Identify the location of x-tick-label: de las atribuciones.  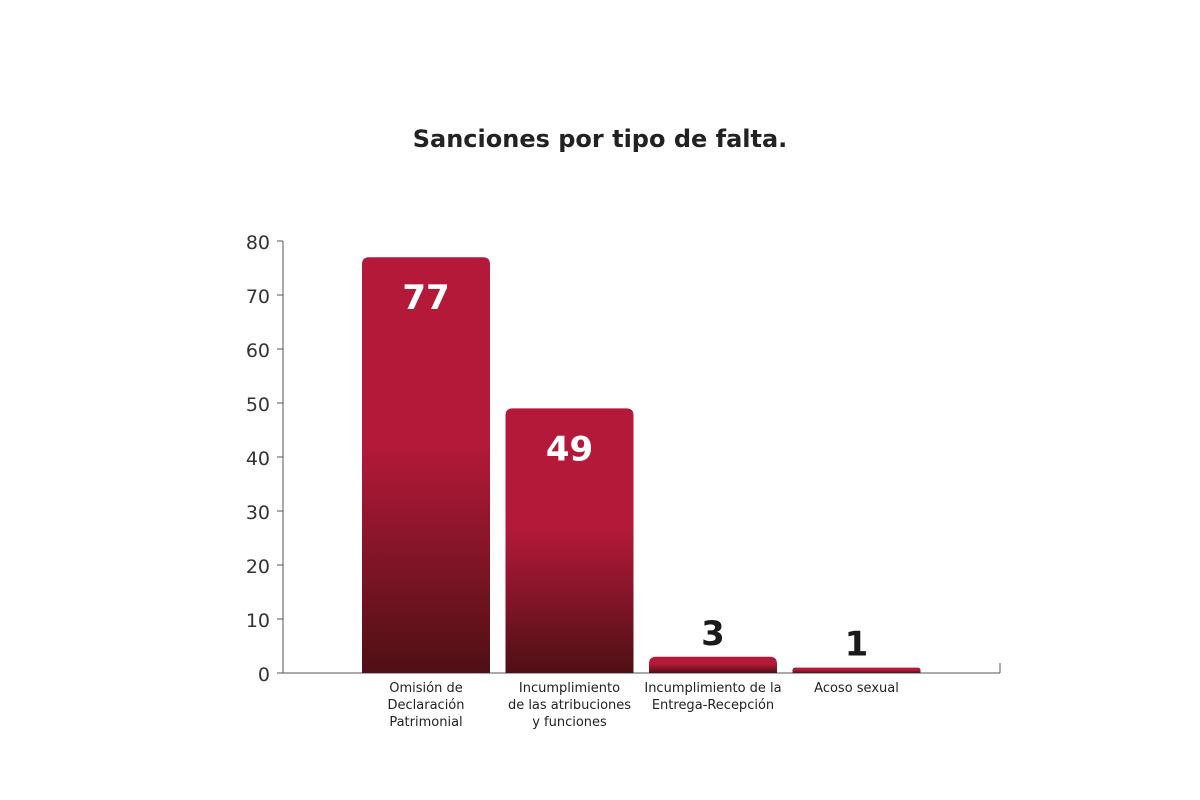
(569, 705).